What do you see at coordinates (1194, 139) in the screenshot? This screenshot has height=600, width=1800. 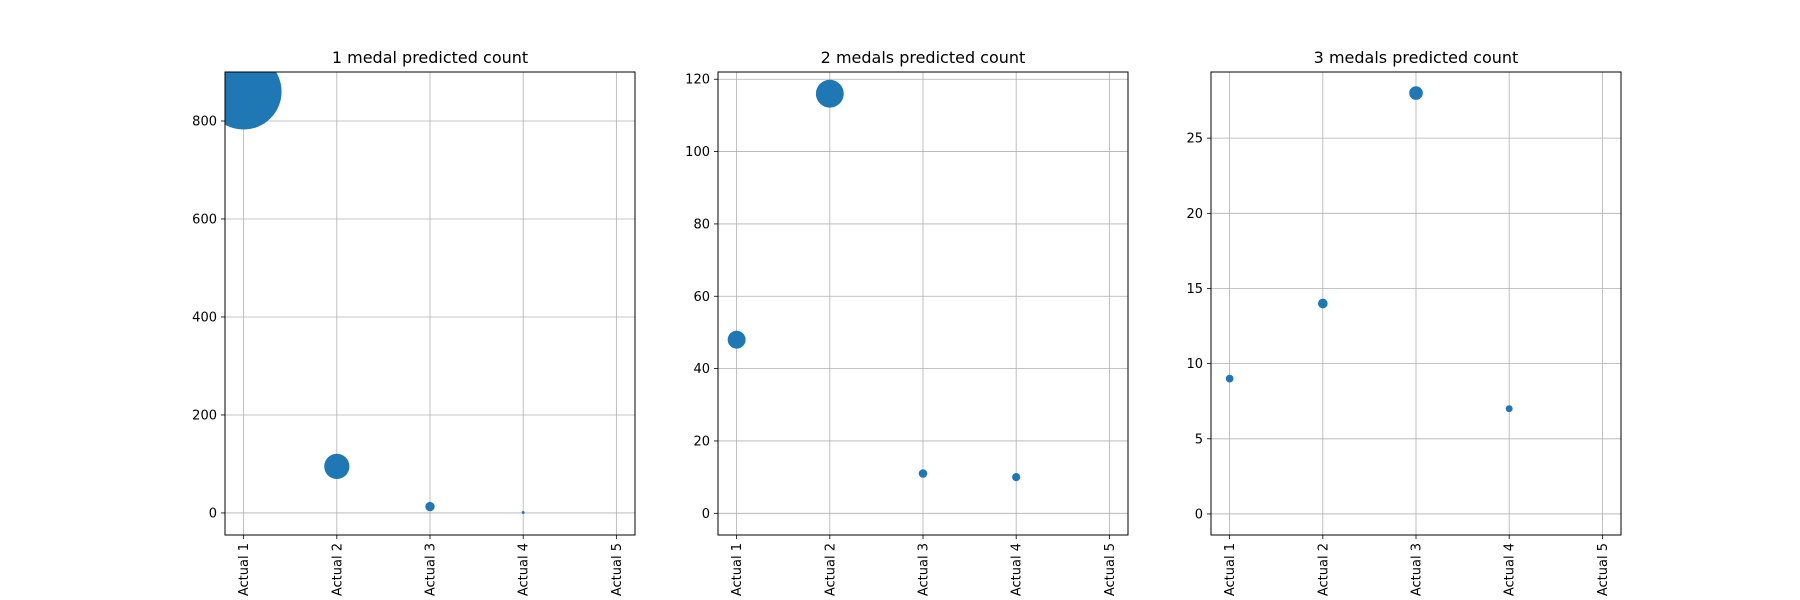 I see `y-tick-label: 25` at bounding box center [1194, 139].